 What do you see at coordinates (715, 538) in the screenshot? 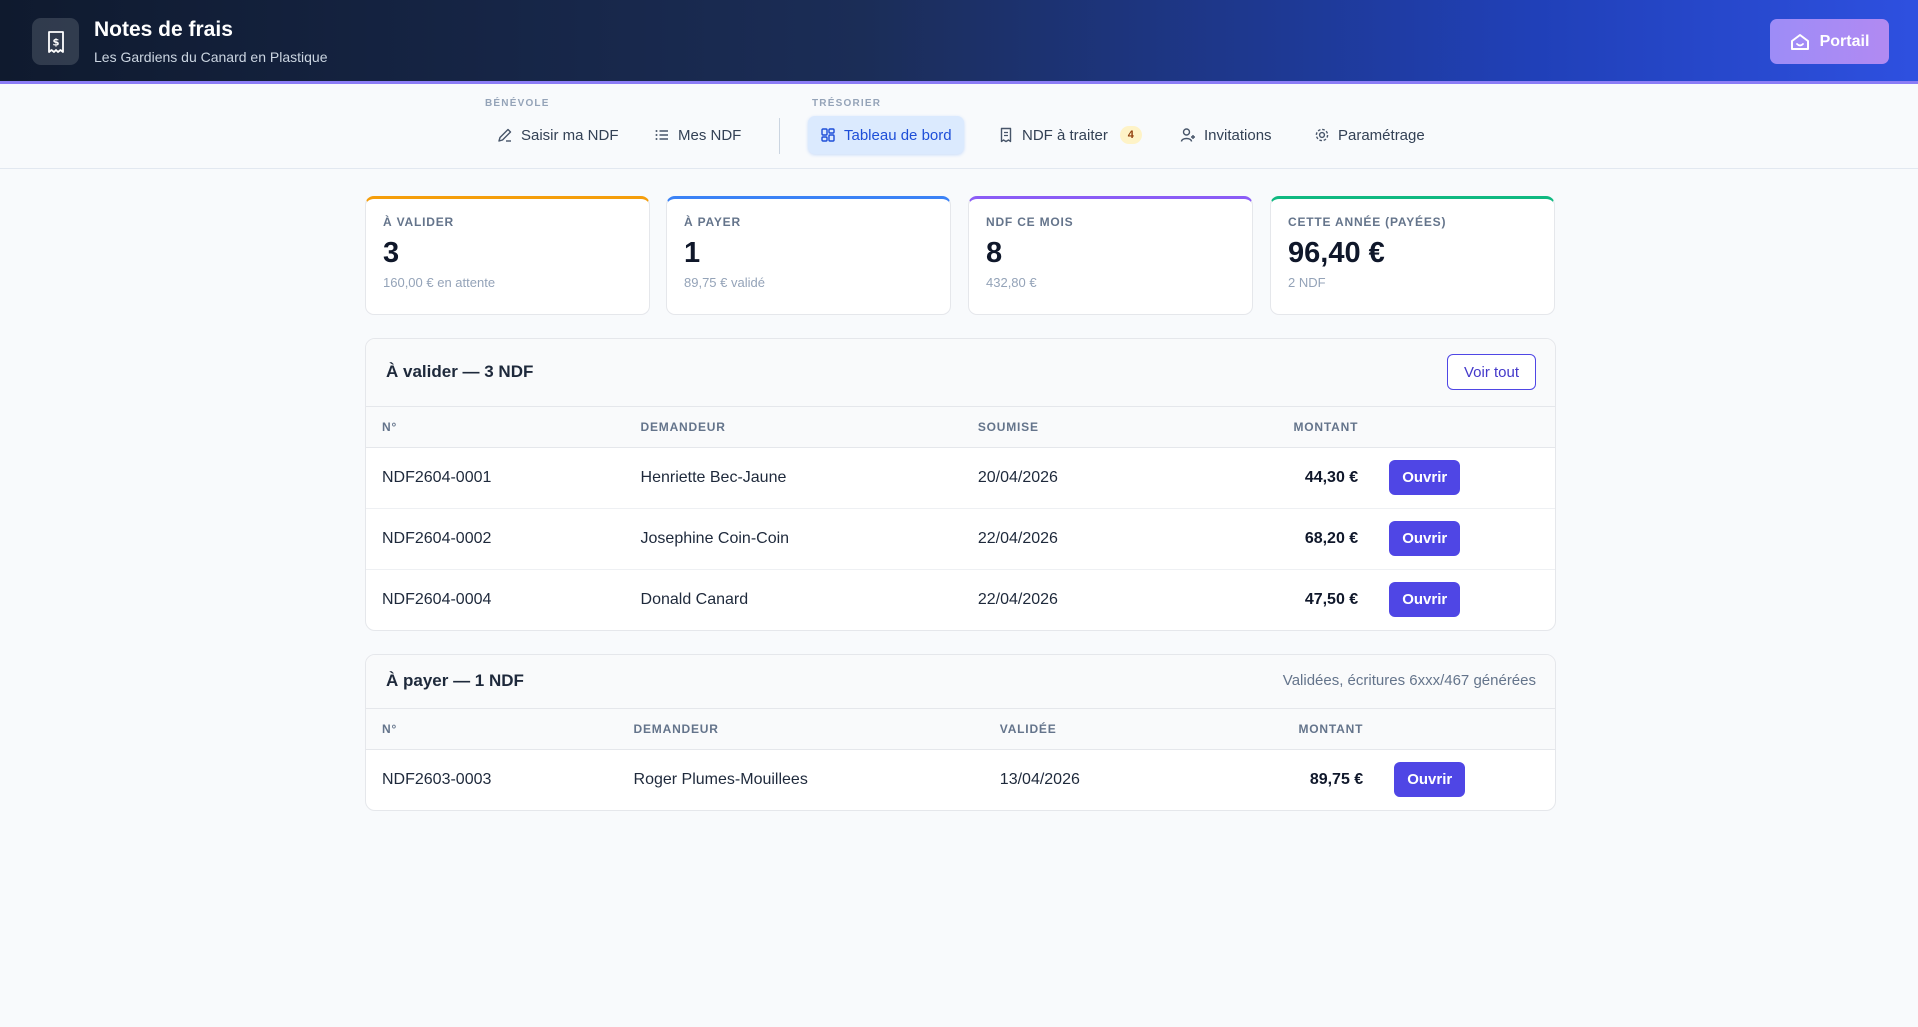
I see `requester-name: Josephine Coin-Coin` at bounding box center [715, 538].